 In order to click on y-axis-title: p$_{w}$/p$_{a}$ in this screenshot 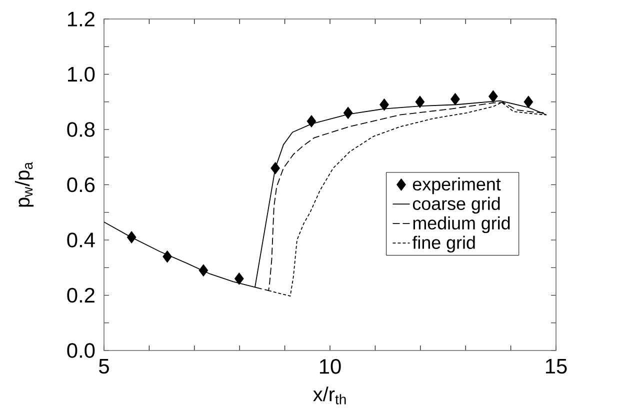, I will do `click(24, 184)`.